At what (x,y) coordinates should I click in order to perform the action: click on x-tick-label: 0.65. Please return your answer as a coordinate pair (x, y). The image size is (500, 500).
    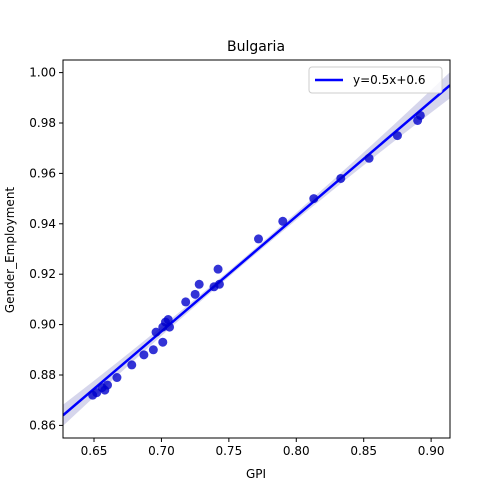
    Looking at the image, I should click on (94, 451).